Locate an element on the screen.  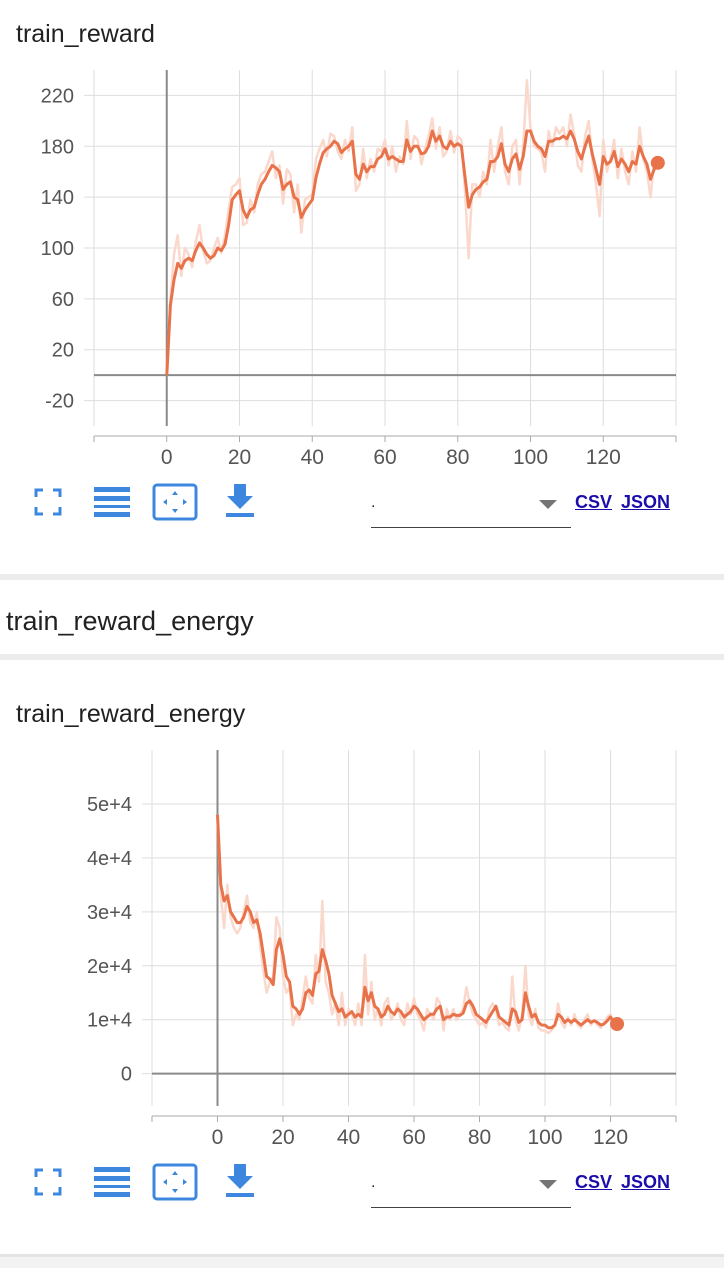
y-tick-label: 60 is located at coordinates (63, 300).